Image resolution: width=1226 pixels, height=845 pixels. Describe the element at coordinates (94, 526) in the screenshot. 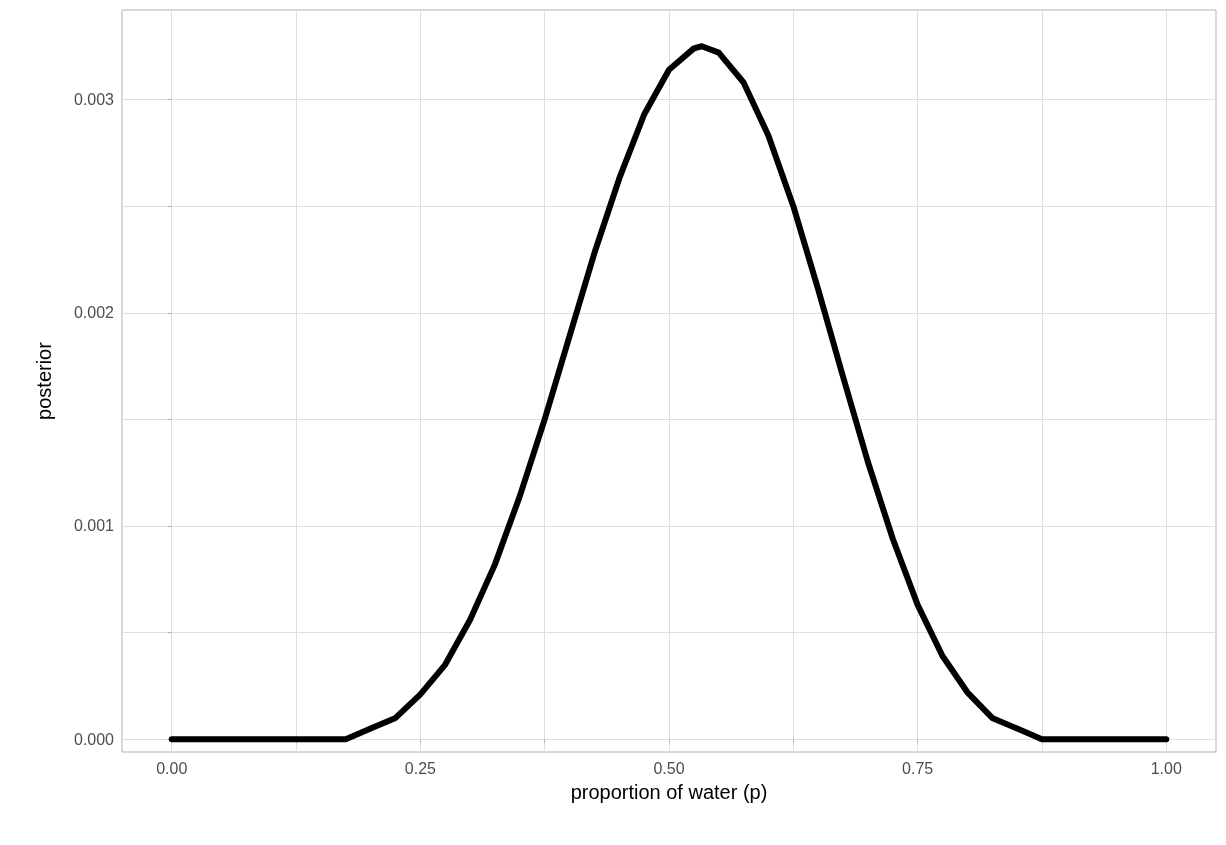

I see `y-tick-label: 0.001` at that location.